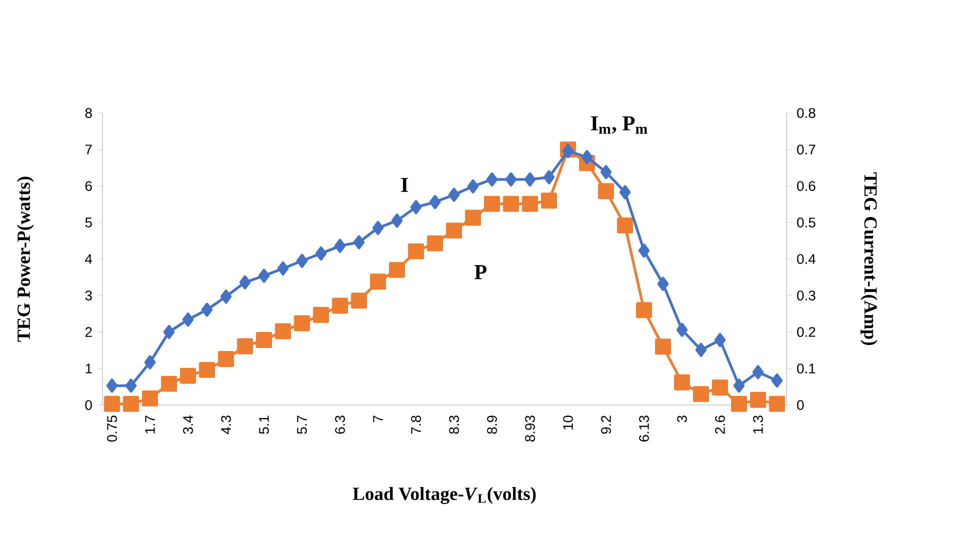  Describe the element at coordinates (340, 425) in the screenshot. I see `x-tick-label: 6.3` at that location.